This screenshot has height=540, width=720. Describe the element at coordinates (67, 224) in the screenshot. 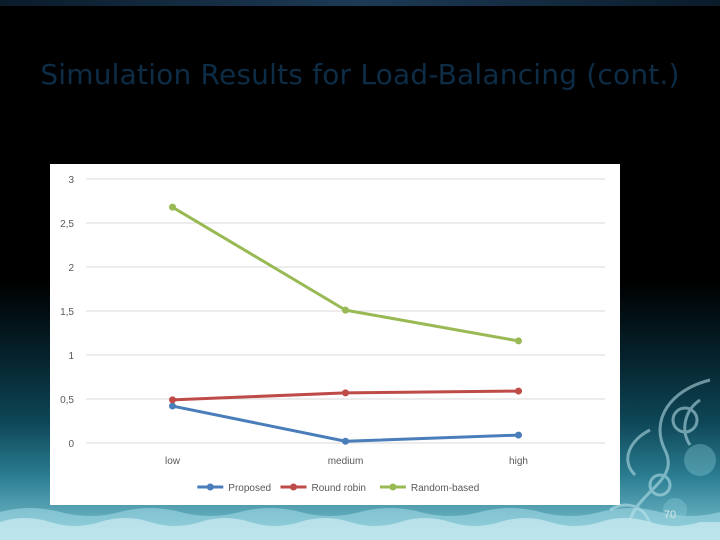

I see `y-tick-label: 2,5` at that location.